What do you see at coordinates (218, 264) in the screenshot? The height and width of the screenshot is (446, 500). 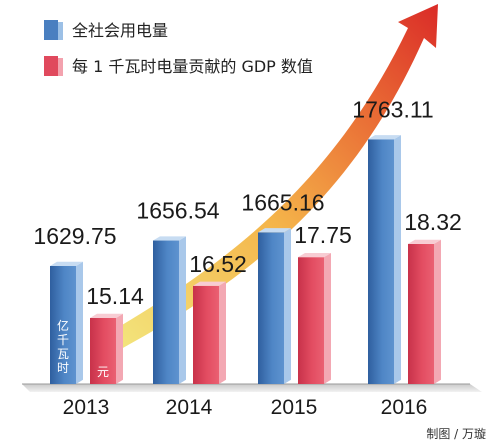 I see `value-label-gdp-2014: 16.52` at bounding box center [218, 264].